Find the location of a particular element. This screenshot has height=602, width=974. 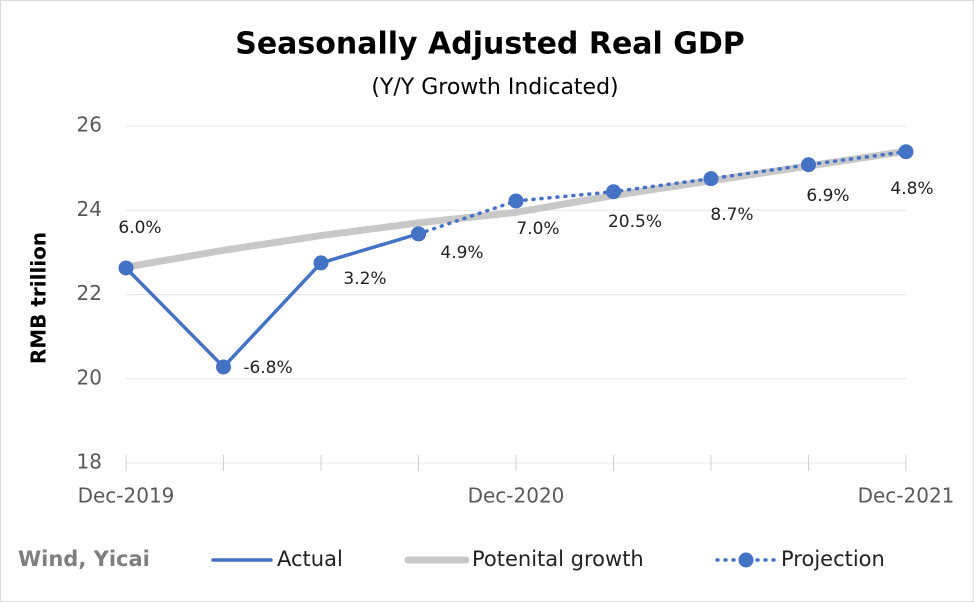

x-tick-label: Dec-2019 is located at coordinates (126, 496).